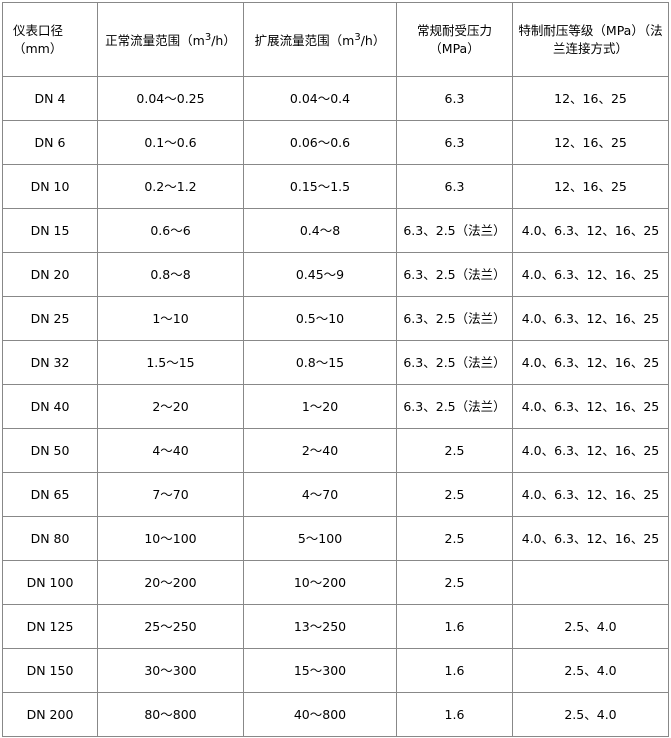 This screenshot has width=671, height=738. I want to click on table-row: DN 40 2～20 1～20 6.3、2.5（法兰） 4.0、6.3、12、16、25, so click(335, 406).